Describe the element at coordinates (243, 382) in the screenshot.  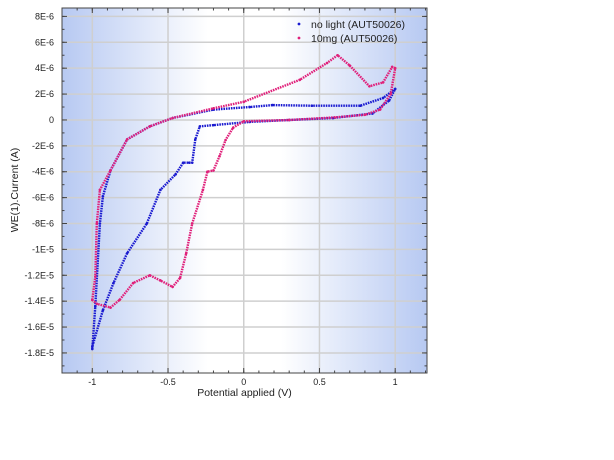
I see `x-tick-label: 0` at that location.